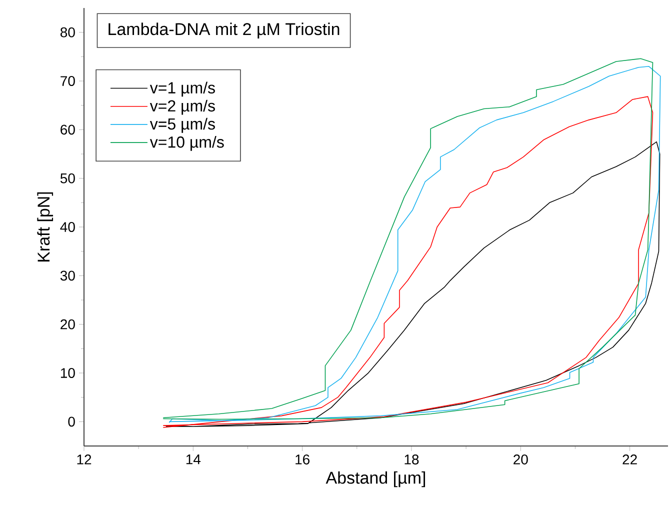 The image size is (670, 515). I want to click on y-tick-label: 40, so click(67, 227).